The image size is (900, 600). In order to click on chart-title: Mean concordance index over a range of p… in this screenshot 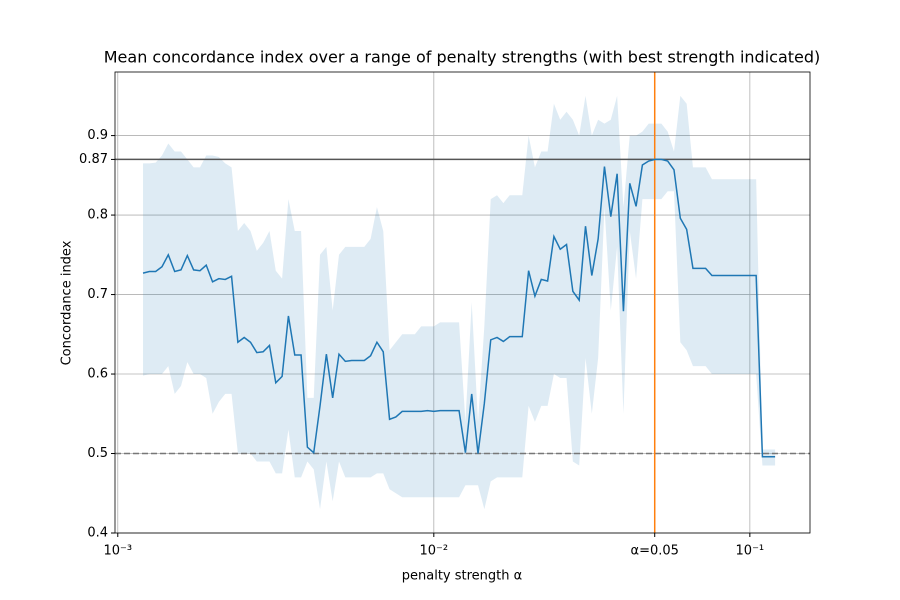, I will do `click(462, 57)`.